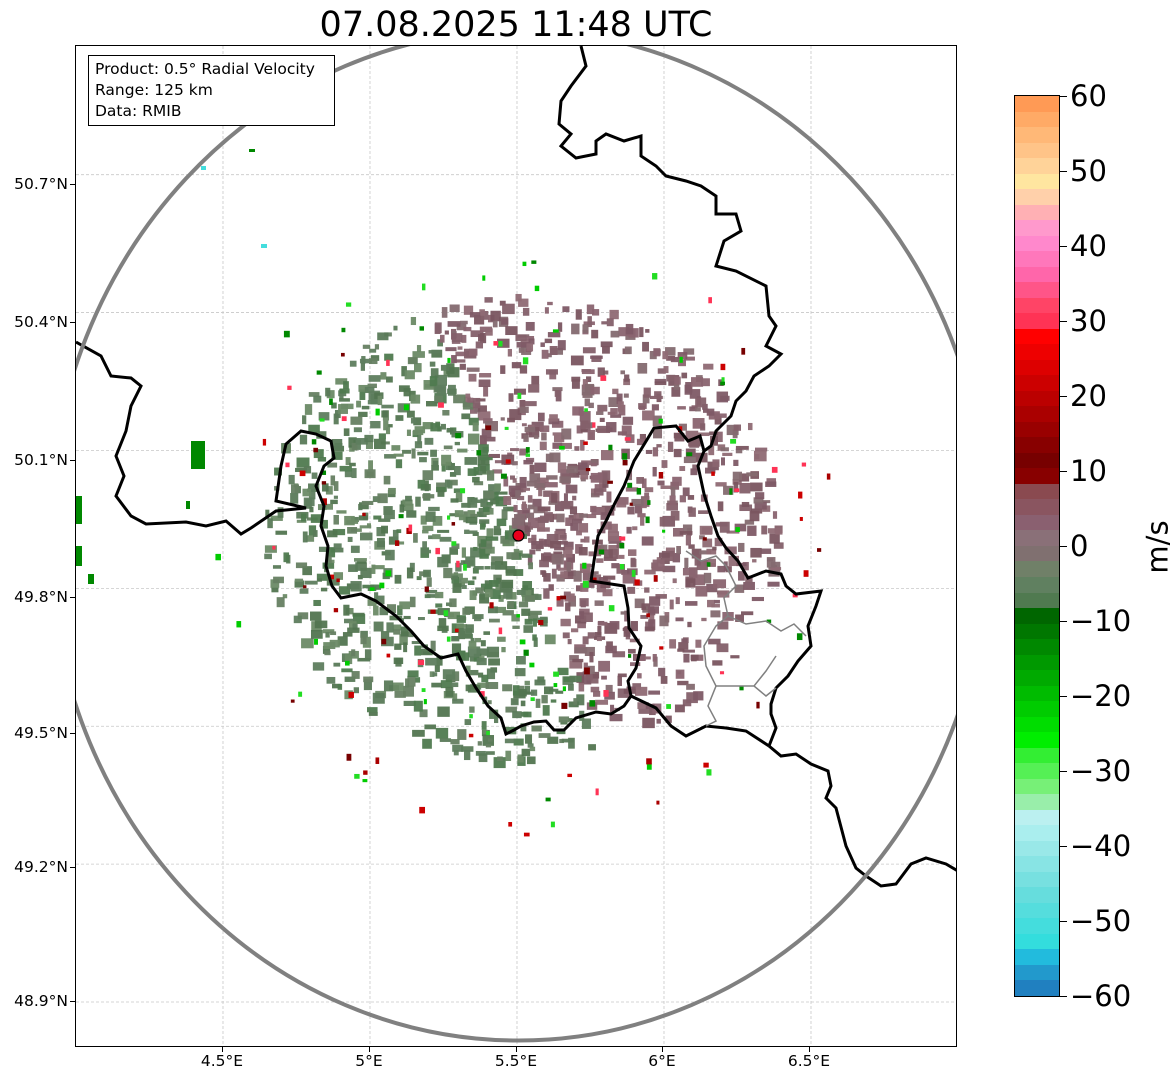  What do you see at coordinates (1037, 546) in the screenshot?
I see `velocity-colorbar` at bounding box center [1037, 546].